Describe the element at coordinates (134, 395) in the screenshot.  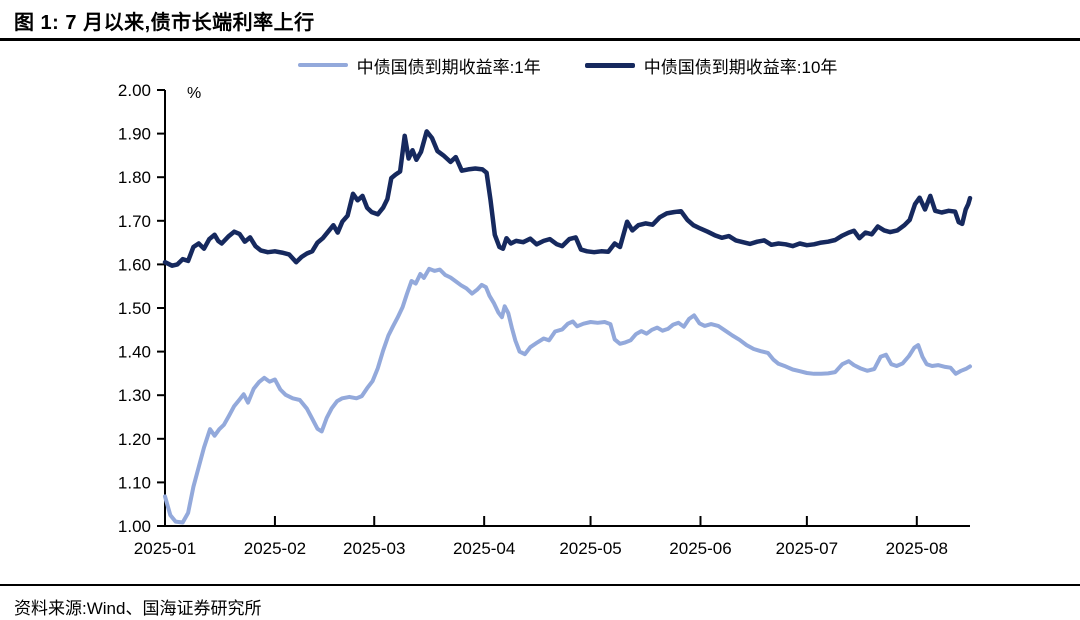
I see `y-tick-label: 1.30` at that location.